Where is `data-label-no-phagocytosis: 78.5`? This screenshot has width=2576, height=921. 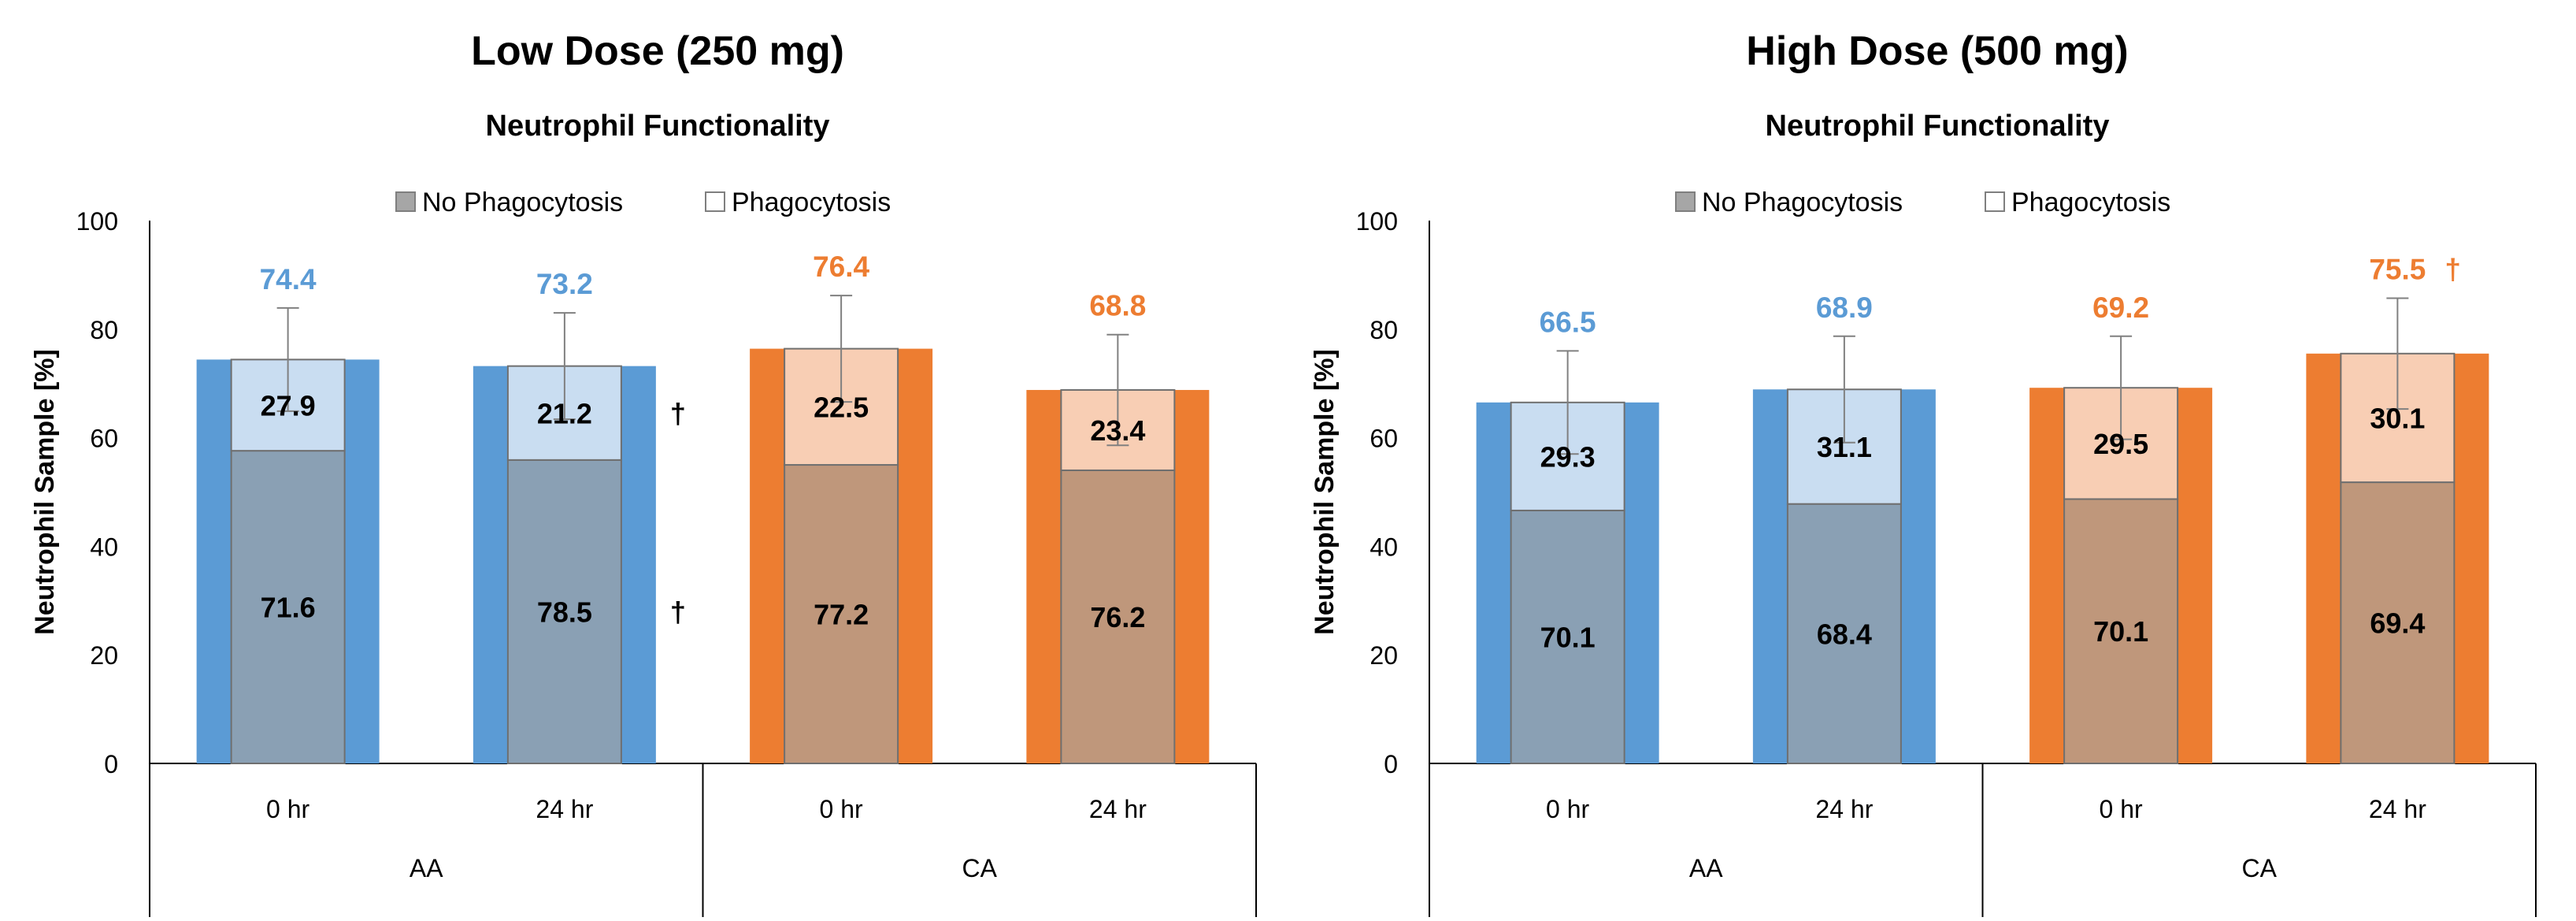
data-label-no-phagocytosis: 78.5 is located at coordinates (564, 612).